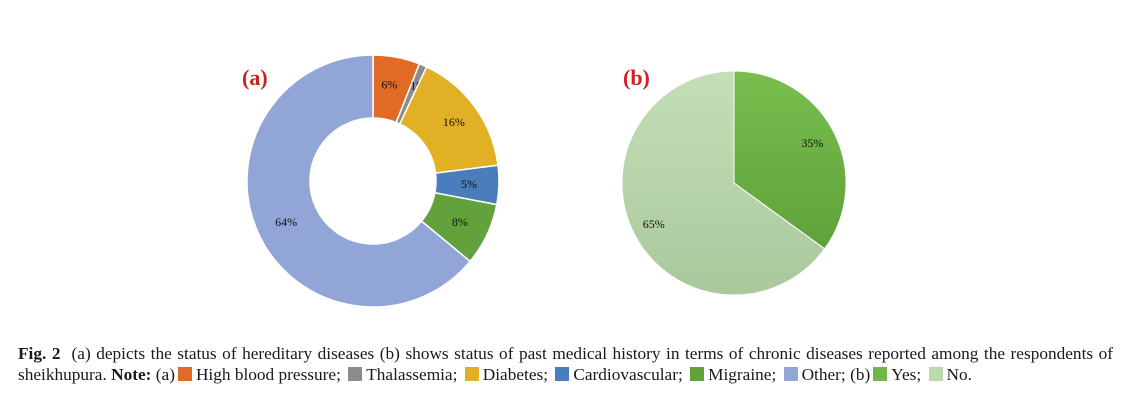 Image resolution: width=1130 pixels, height=419 pixels. What do you see at coordinates (628, 374) in the screenshot?
I see `legend-label-cardiovascular: Cardiovascular;` at bounding box center [628, 374].